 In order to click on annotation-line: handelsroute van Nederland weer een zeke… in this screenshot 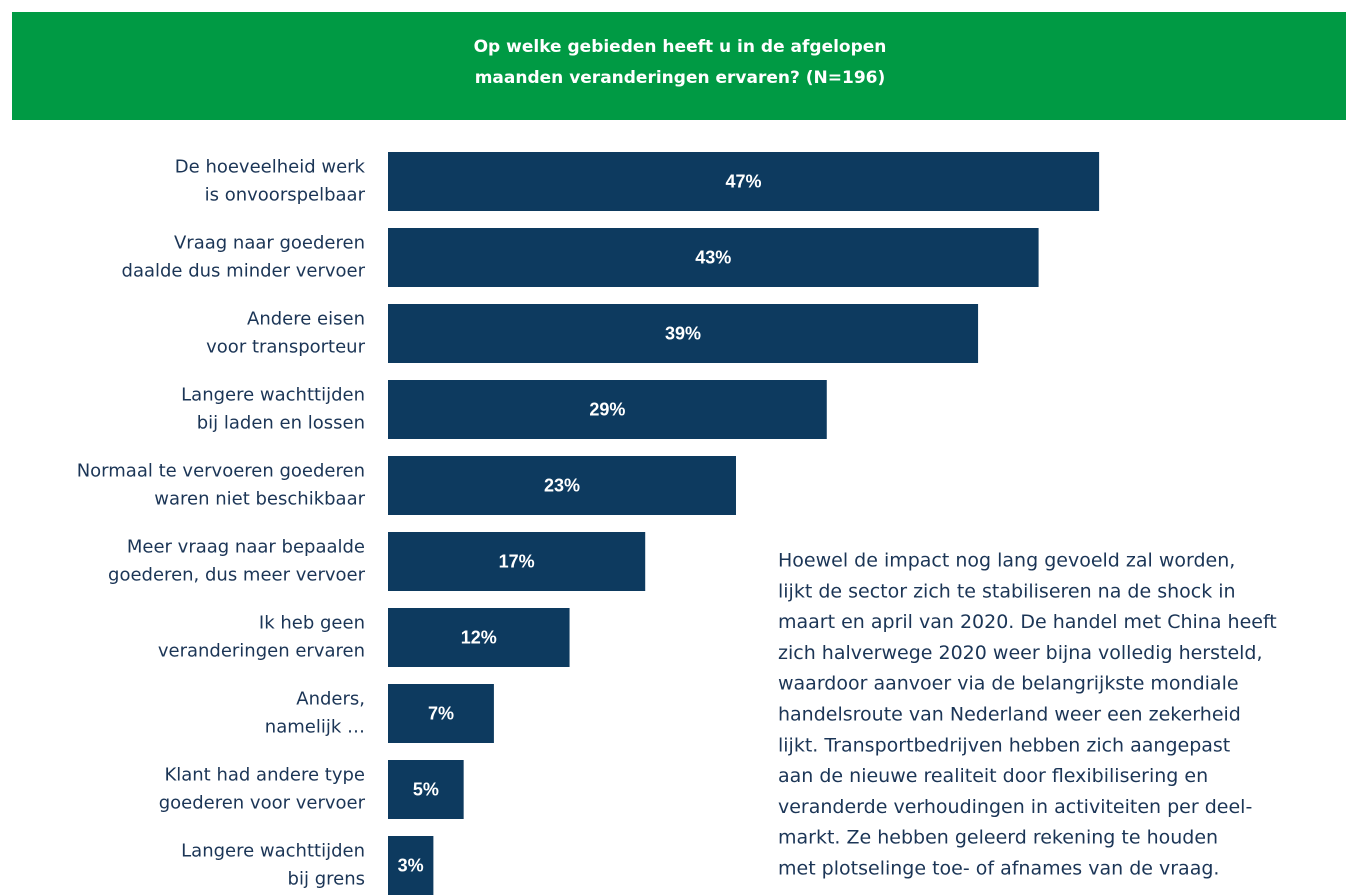, I will do `click(1009, 715)`.